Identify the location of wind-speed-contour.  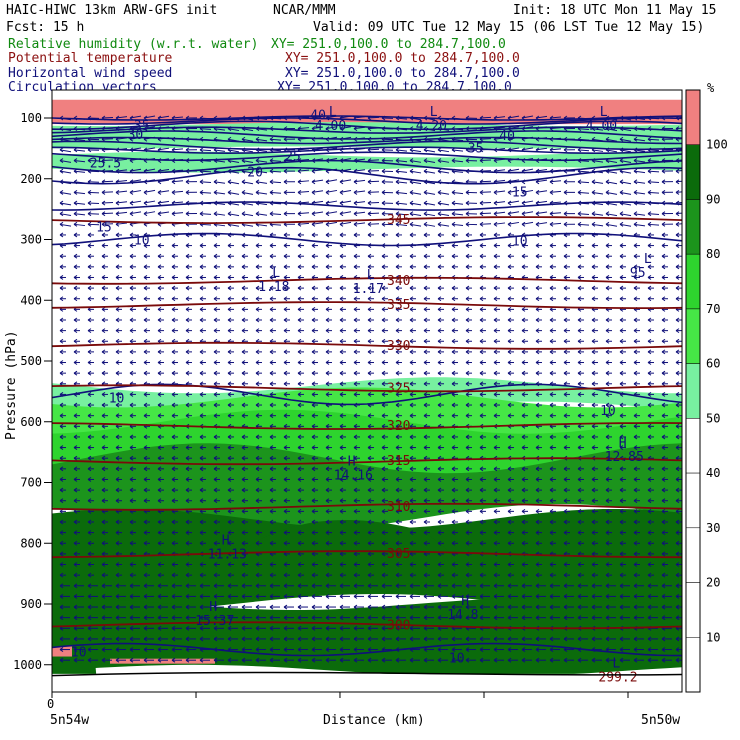
(367, 175).